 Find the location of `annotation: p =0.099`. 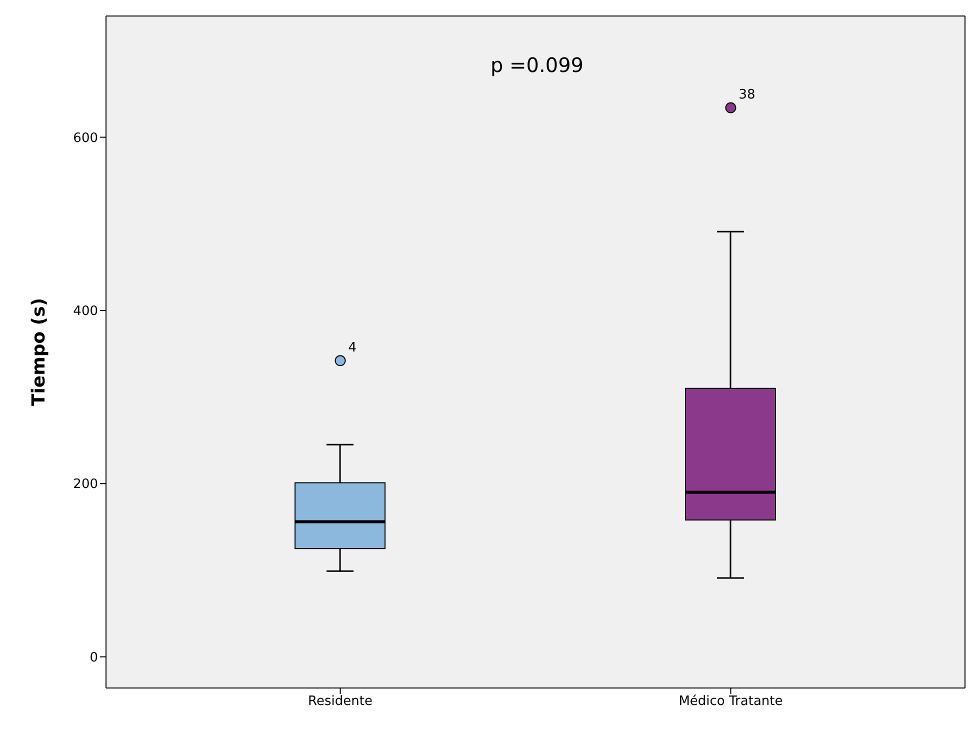

annotation: p =0.099 is located at coordinates (537, 65).